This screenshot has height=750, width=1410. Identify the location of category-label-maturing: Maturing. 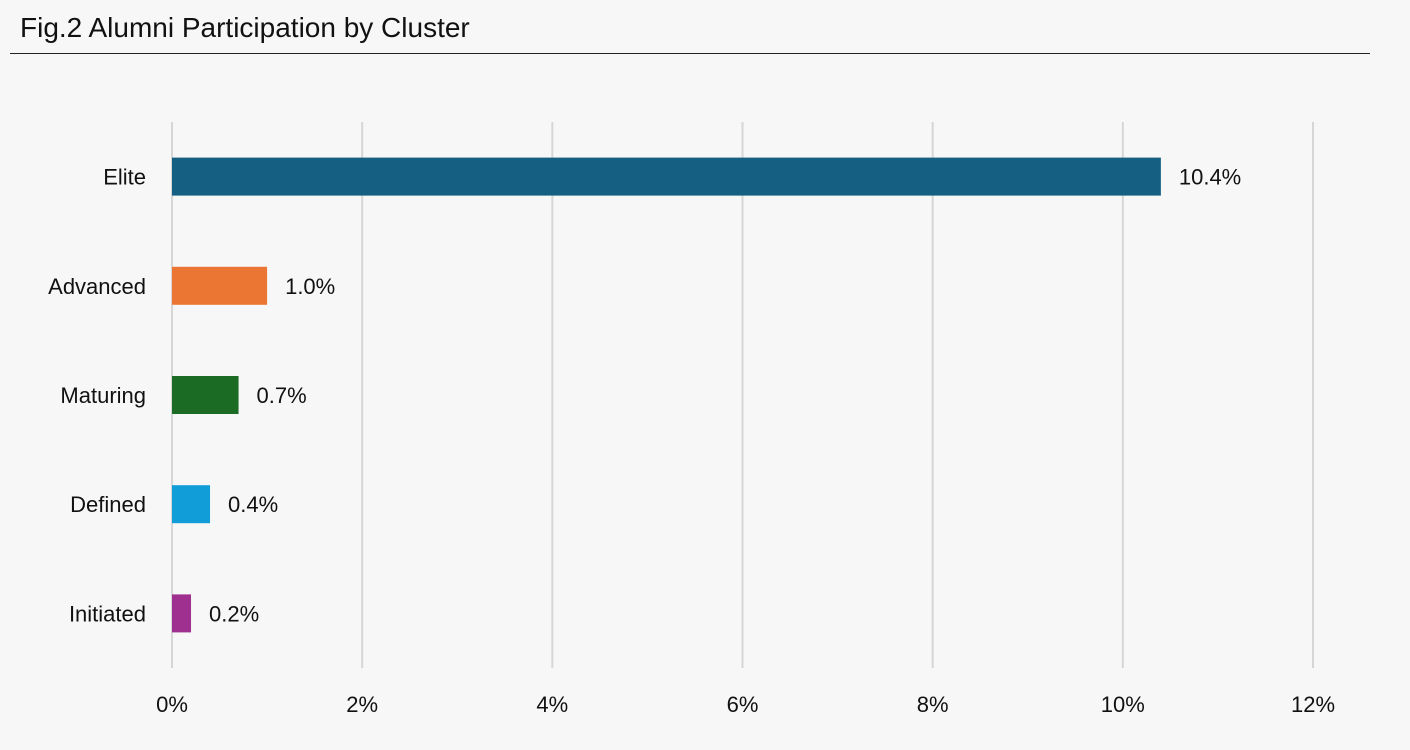
(103, 395).